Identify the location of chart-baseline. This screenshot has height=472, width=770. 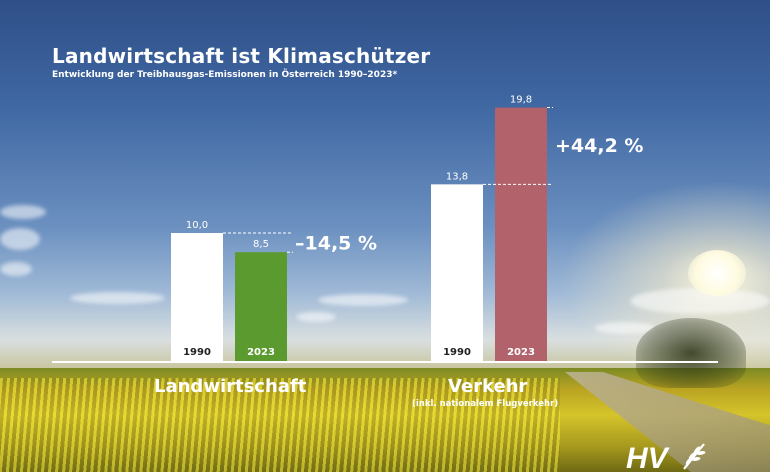
(385, 362).